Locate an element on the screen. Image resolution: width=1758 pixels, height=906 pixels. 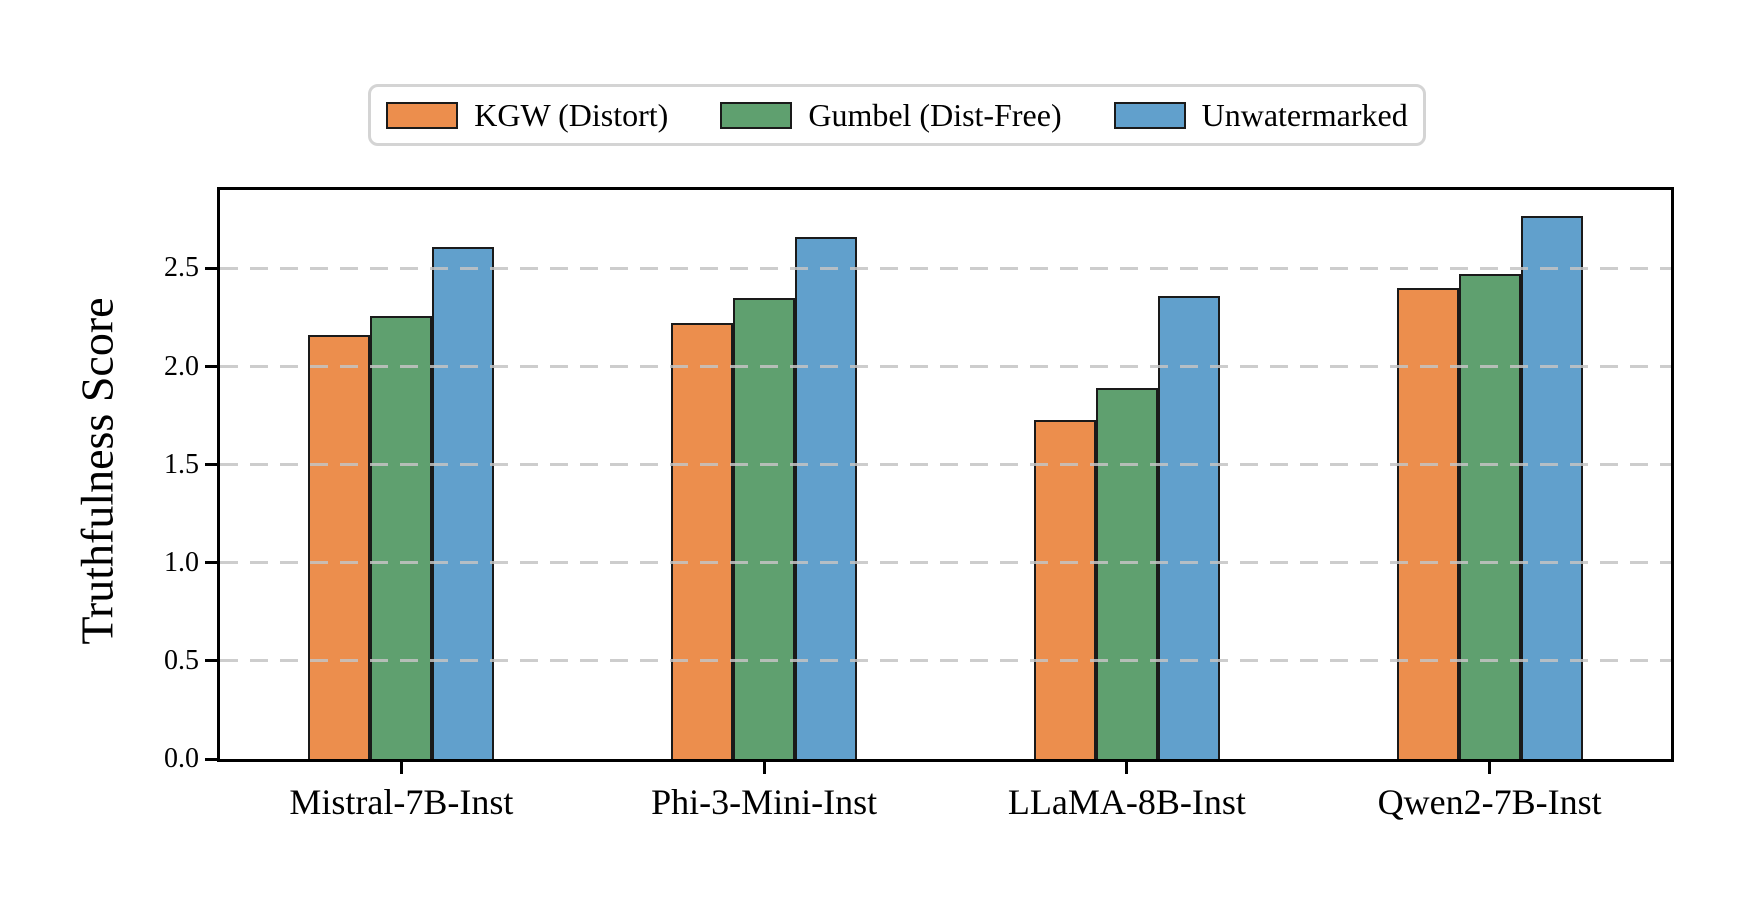
bar-qwen2-7b-inst-kgw-distort is located at coordinates (1427, 523).